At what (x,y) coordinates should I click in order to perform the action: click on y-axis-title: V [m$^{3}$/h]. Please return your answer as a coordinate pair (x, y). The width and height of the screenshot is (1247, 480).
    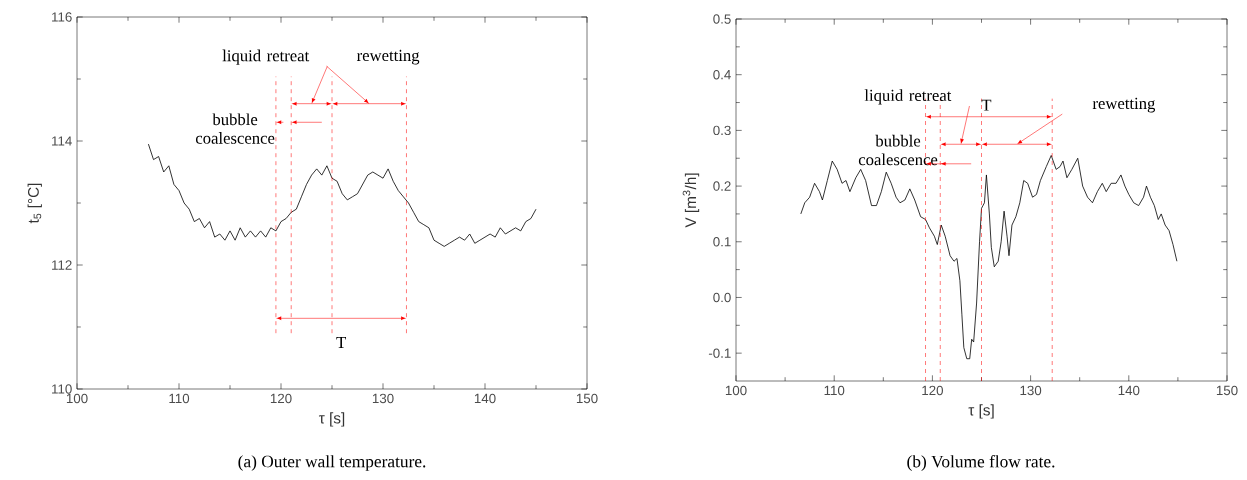
    Looking at the image, I should click on (691, 200).